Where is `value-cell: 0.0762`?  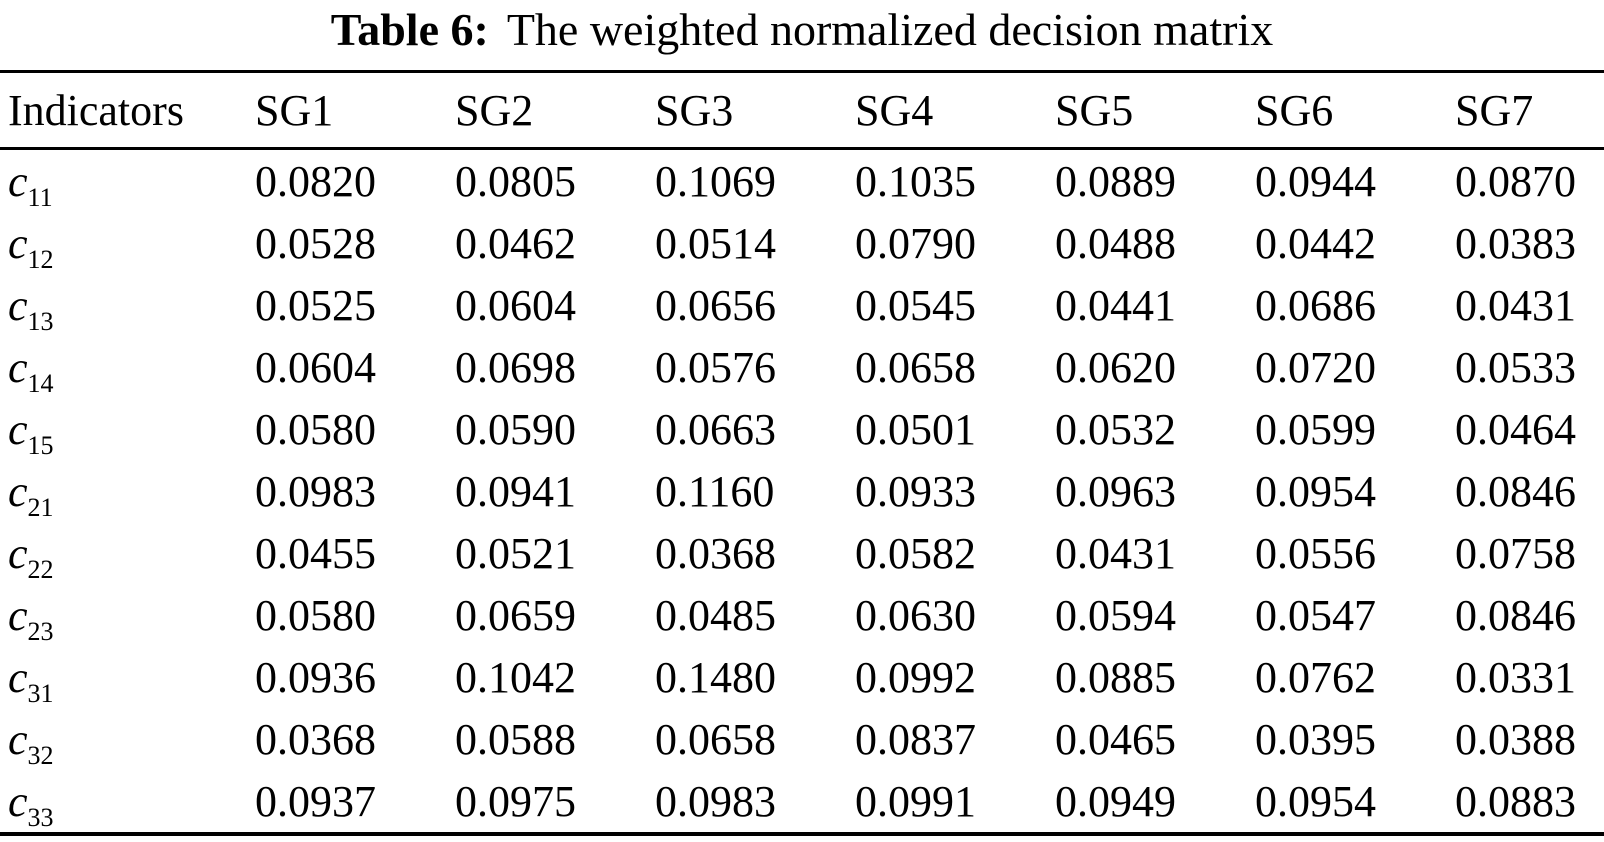 value-cell: 0.0762 is located at coordinates (1315, 677).